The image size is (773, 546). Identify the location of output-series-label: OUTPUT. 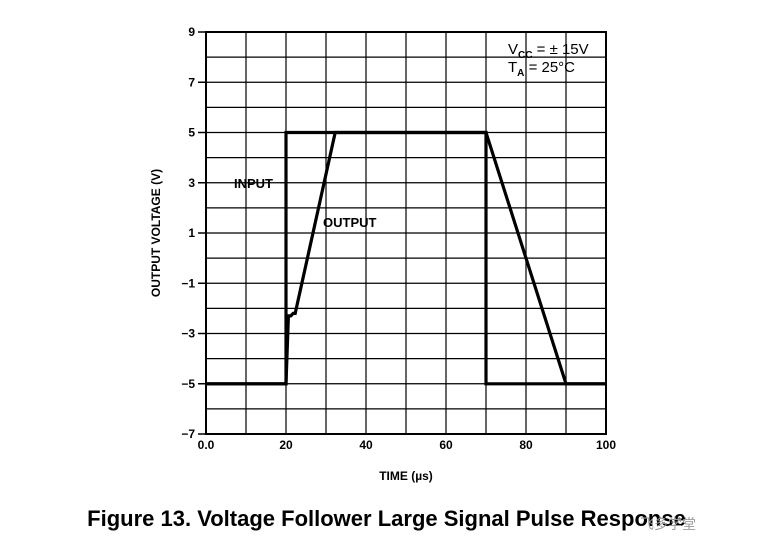
(350, 222).